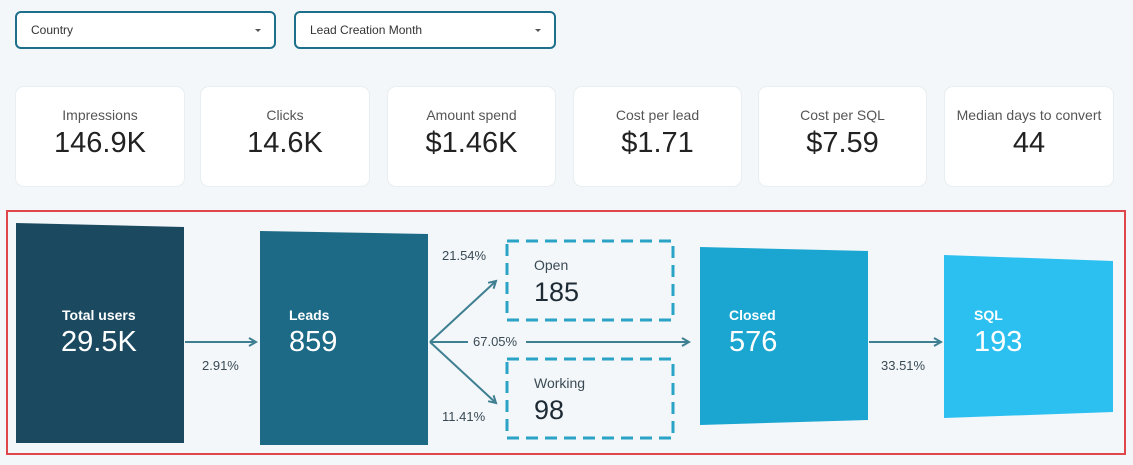  What do you see at coordinates (425, 30) in the screenshot?
I see `lead-creation-month-filter: Lead Creation Month` at bounding box center [425, 30].